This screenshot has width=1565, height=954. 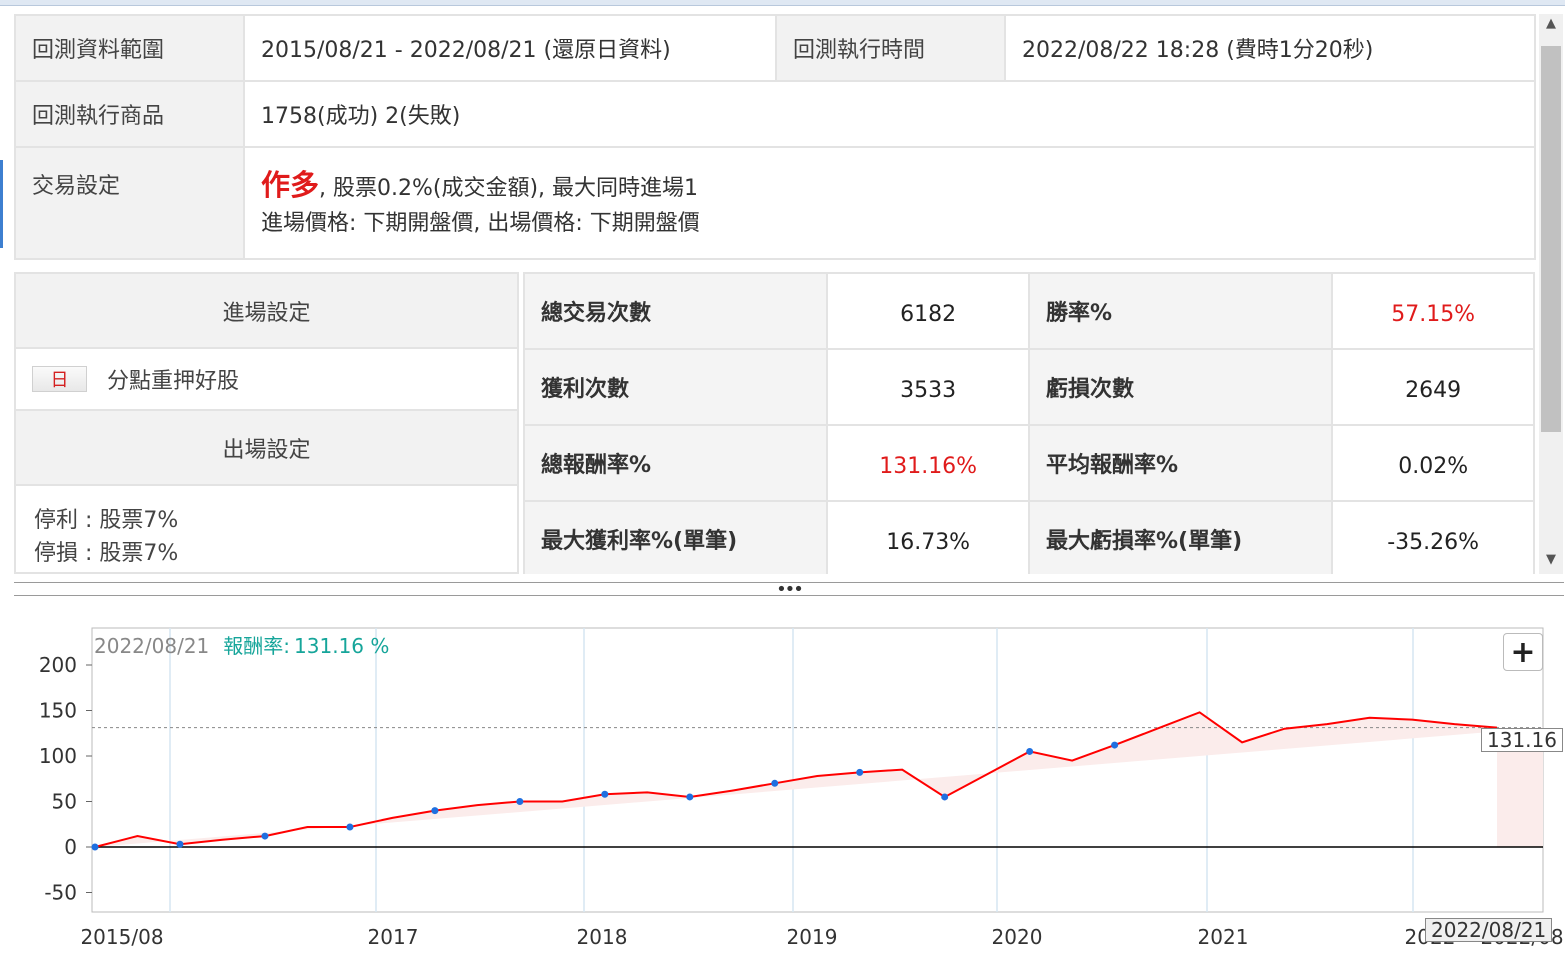 I want to click on y-tick-label: 150, so click(x=58, y=711).